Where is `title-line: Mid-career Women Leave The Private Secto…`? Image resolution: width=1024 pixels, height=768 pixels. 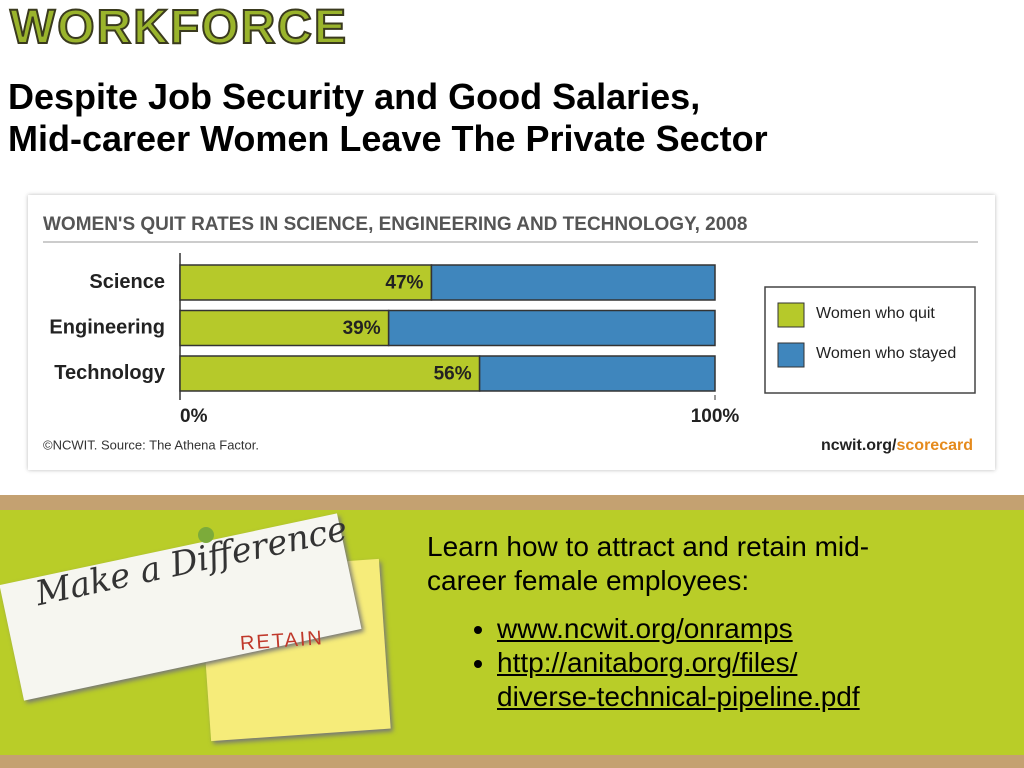
title-line: Mid-career Women Leave The Private Secto… is located at coordinates (388, 138).